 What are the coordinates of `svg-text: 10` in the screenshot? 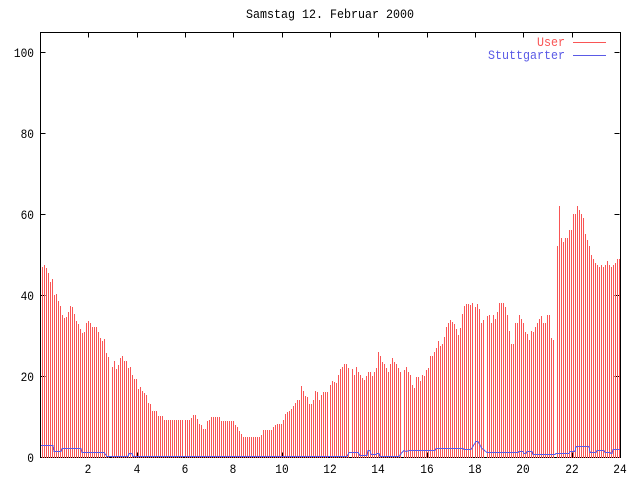 It's located at (281, 470).